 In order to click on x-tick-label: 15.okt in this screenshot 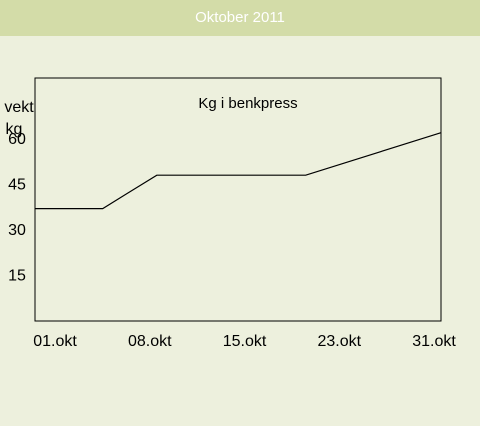, I will do `click(245, 341)`.